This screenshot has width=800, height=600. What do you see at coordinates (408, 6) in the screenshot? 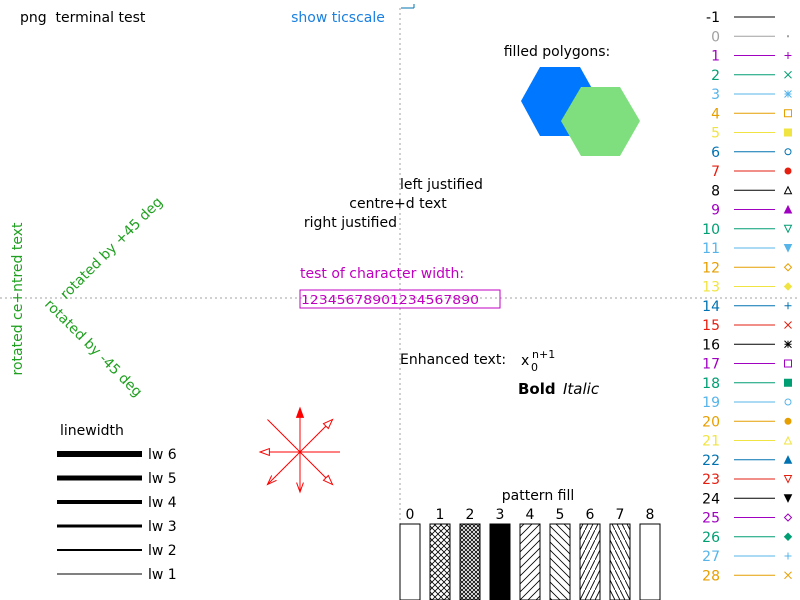
I see `ticscale-mark` at bounding box center [408, 6].